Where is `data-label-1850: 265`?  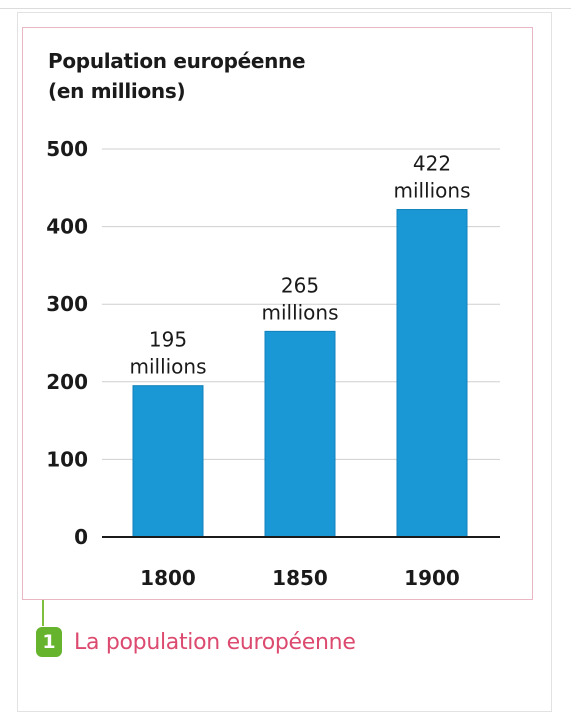 data-label-1850: 265 is located at coordinates (300, 285).